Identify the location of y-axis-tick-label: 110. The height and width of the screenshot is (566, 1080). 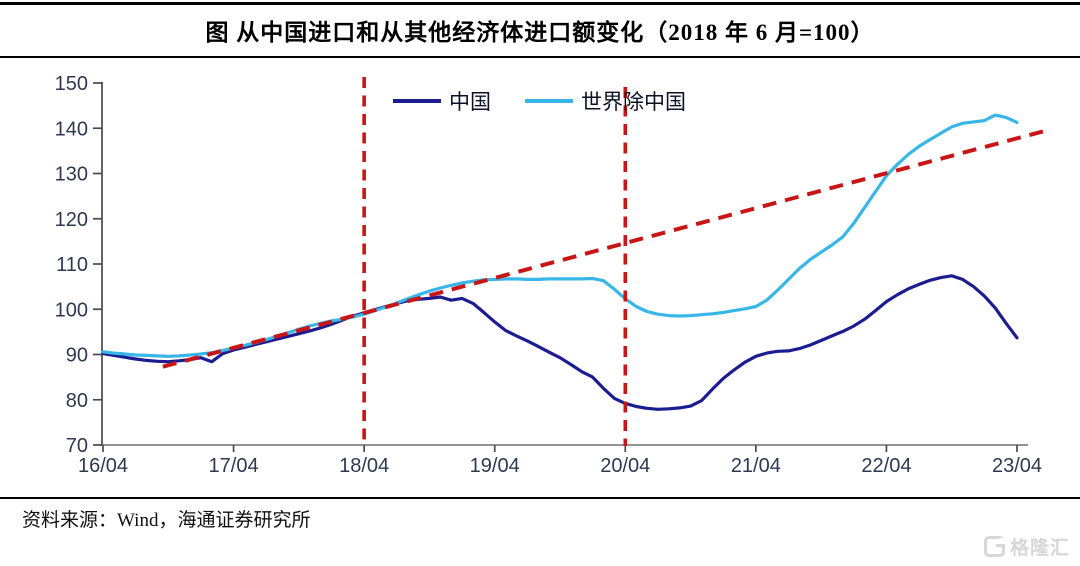
(72, 265).